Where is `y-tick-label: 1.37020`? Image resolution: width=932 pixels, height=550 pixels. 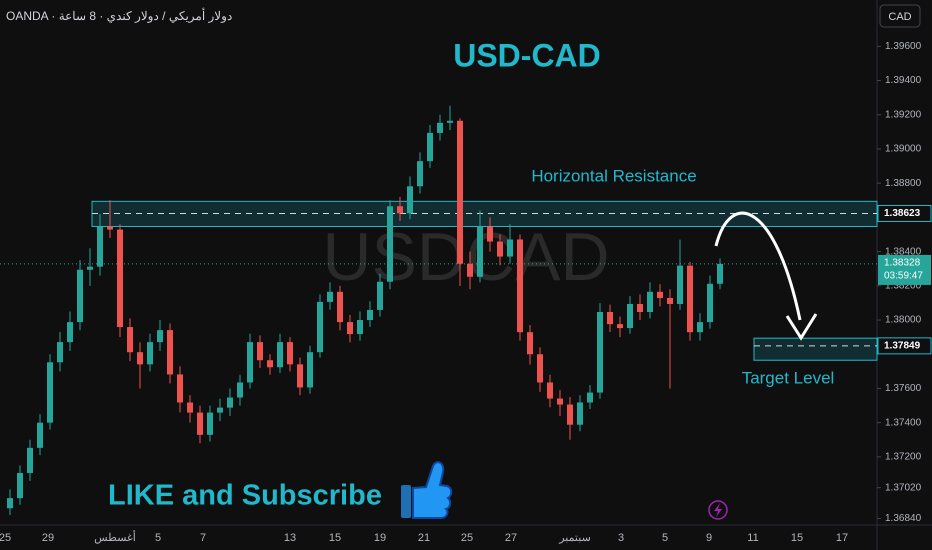 y-tick-label: 1.37020 is located at coordinates (903, 487).